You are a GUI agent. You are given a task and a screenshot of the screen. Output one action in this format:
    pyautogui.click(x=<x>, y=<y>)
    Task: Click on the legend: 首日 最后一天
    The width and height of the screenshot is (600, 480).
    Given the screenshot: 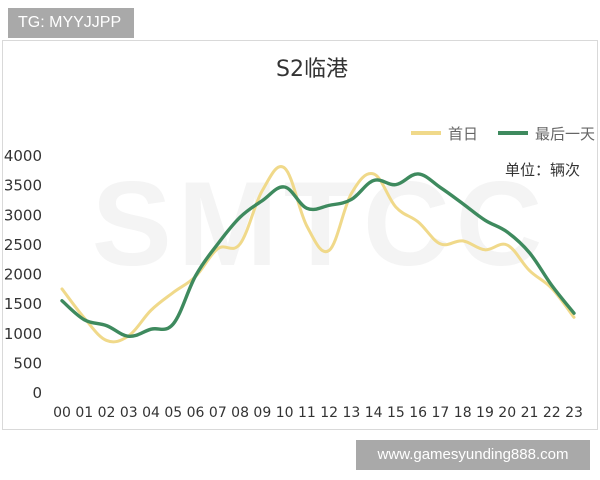 What is the action you would take?
    pyautogui.click(x=503, y=134)
    